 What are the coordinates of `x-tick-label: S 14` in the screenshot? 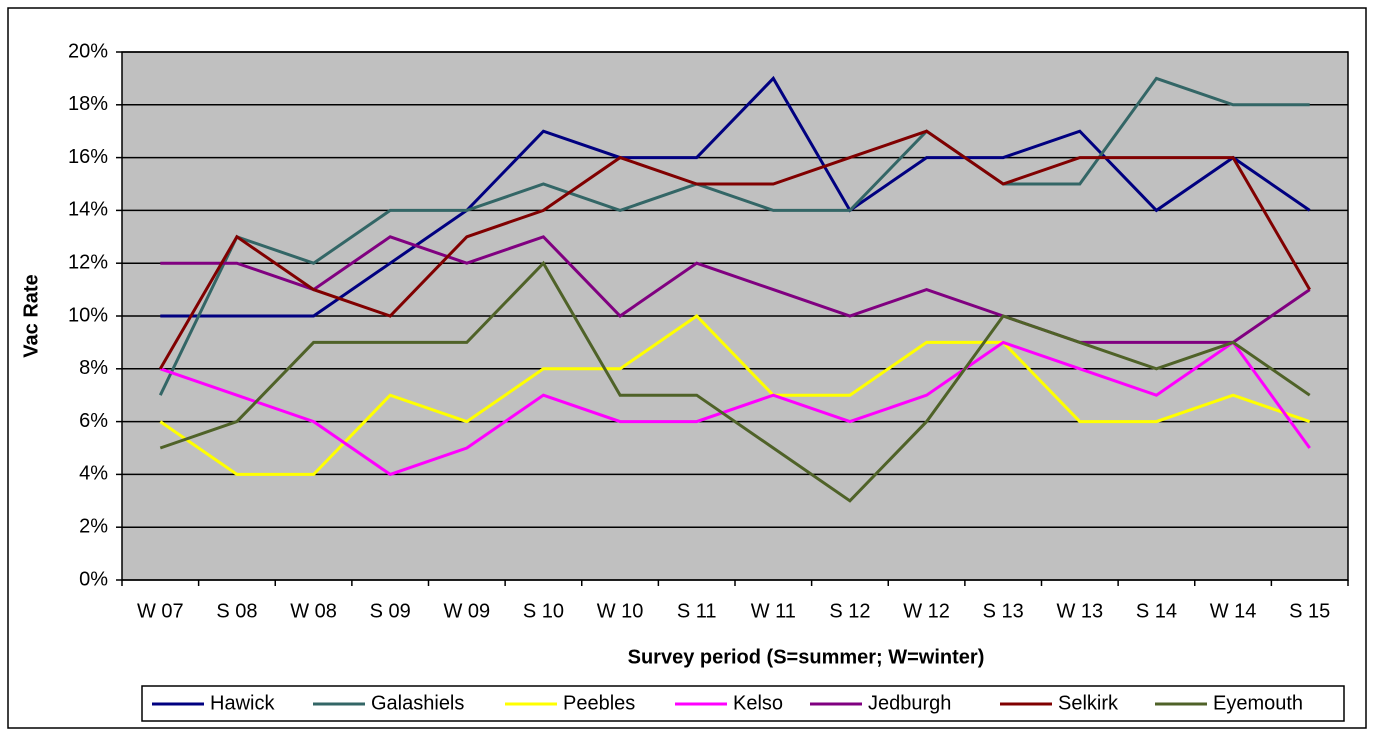 It's located at (1156, 611).